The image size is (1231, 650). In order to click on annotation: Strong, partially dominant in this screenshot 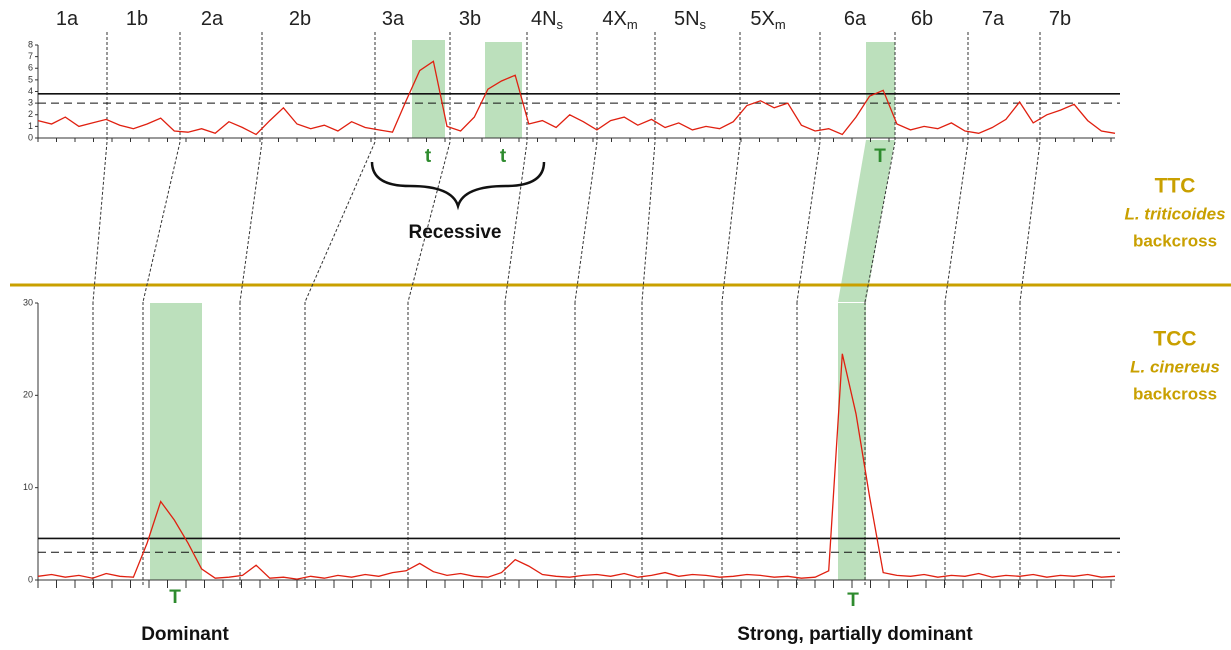, I will do `click(855, 634)`.